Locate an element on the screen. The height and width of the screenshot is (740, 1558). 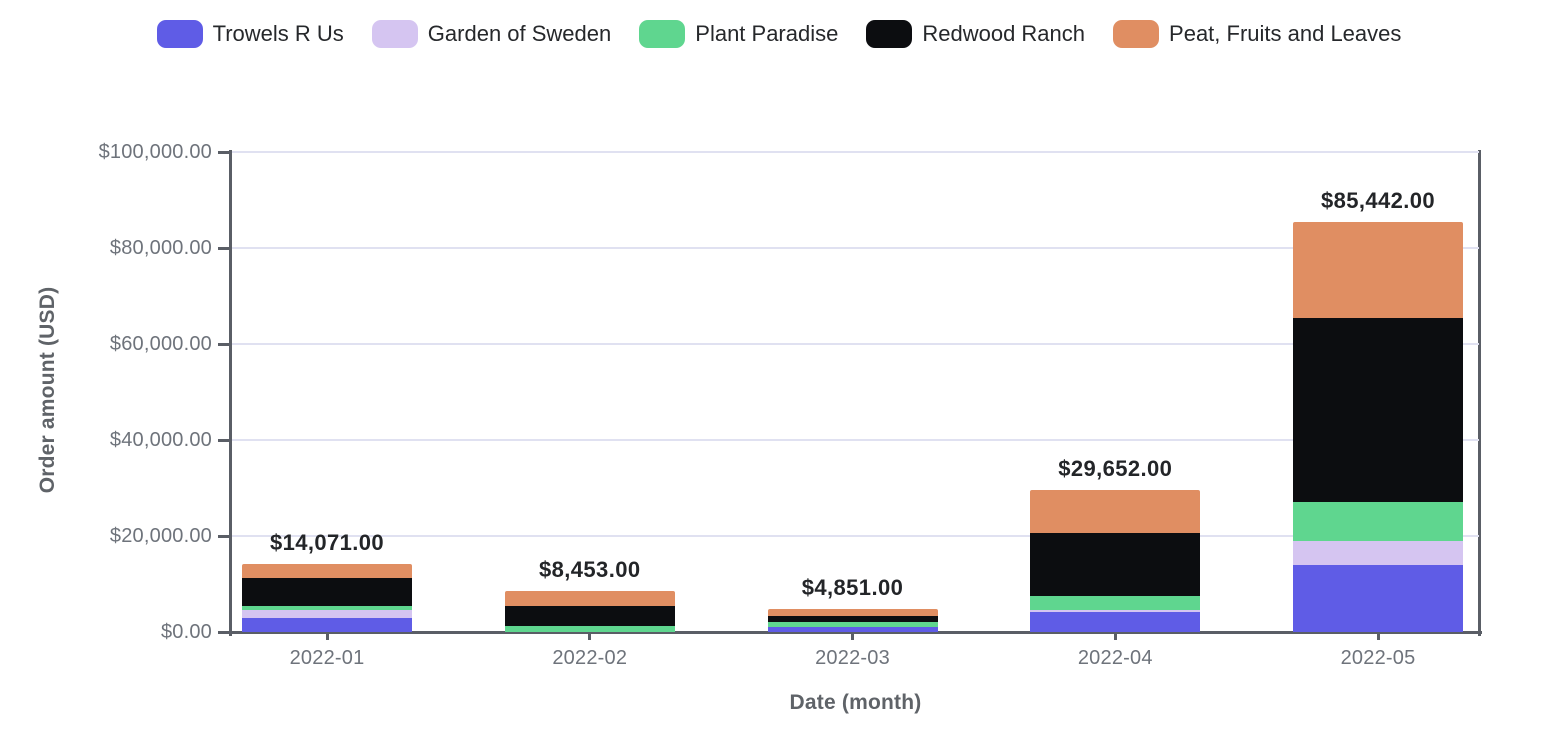
x-axis-title: Date (month) is located at coordinates (855, 702).